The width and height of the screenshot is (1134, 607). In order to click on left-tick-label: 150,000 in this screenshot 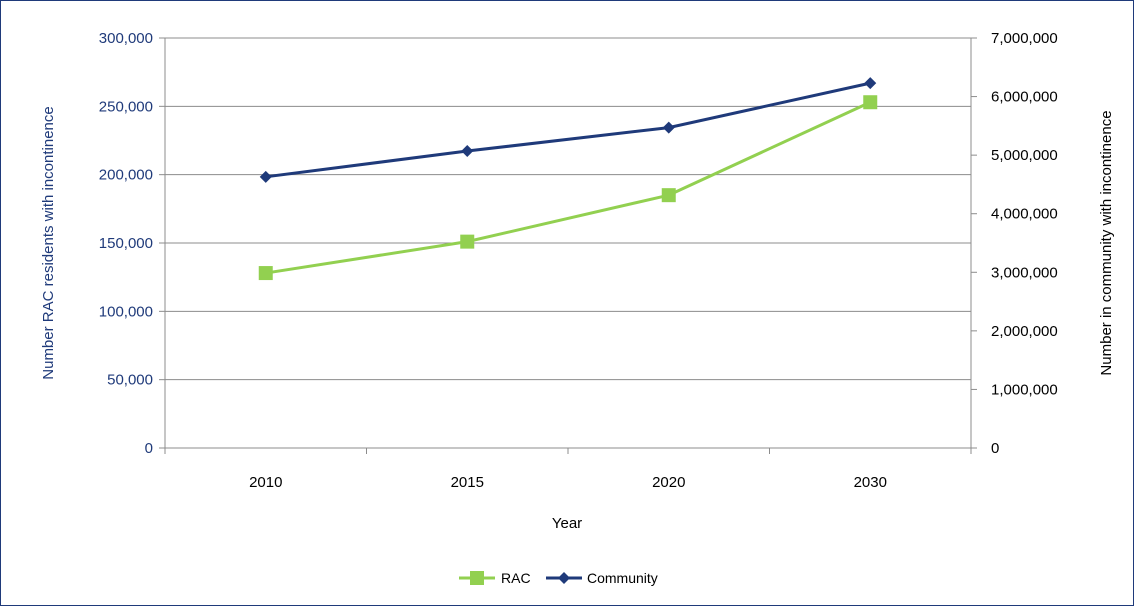, I will do `click(126, 243)`.